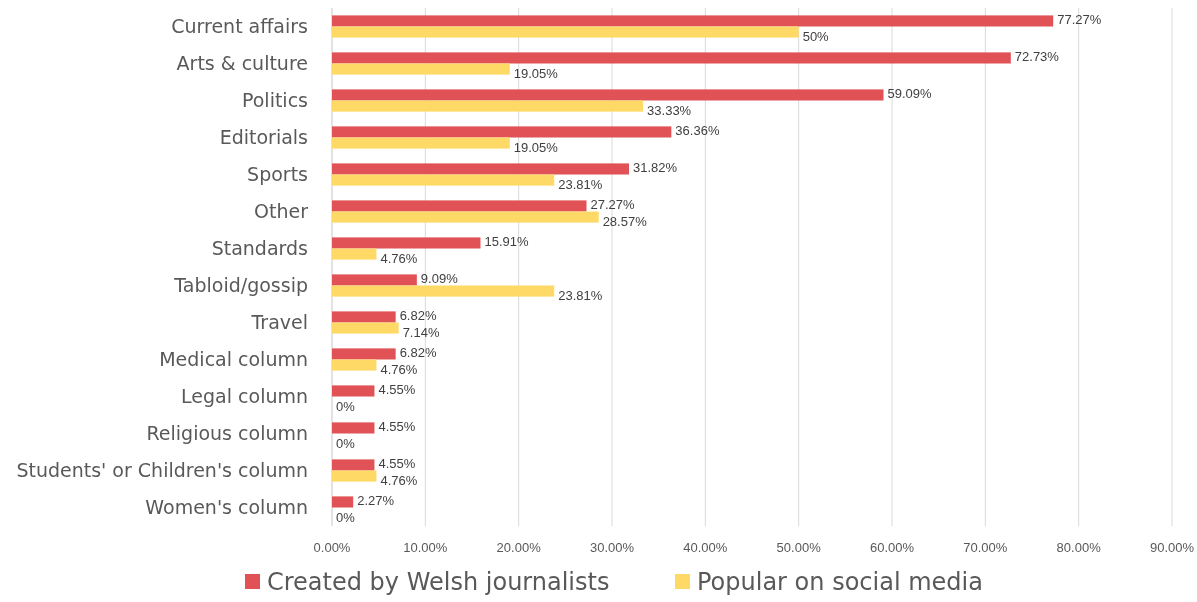 This screenshot has width=1197, height=602. What do you see at coordinates (612, 547) in the screenshot?
I see `x-tick-label: 30.00%` at bounding box center [612, 547].